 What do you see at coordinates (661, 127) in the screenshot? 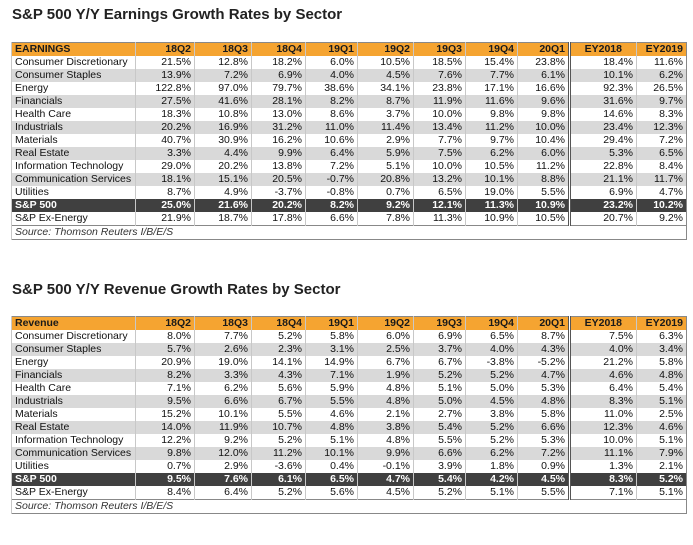
I see `growth-value: 12.3%` at bounding box center [661, 127].